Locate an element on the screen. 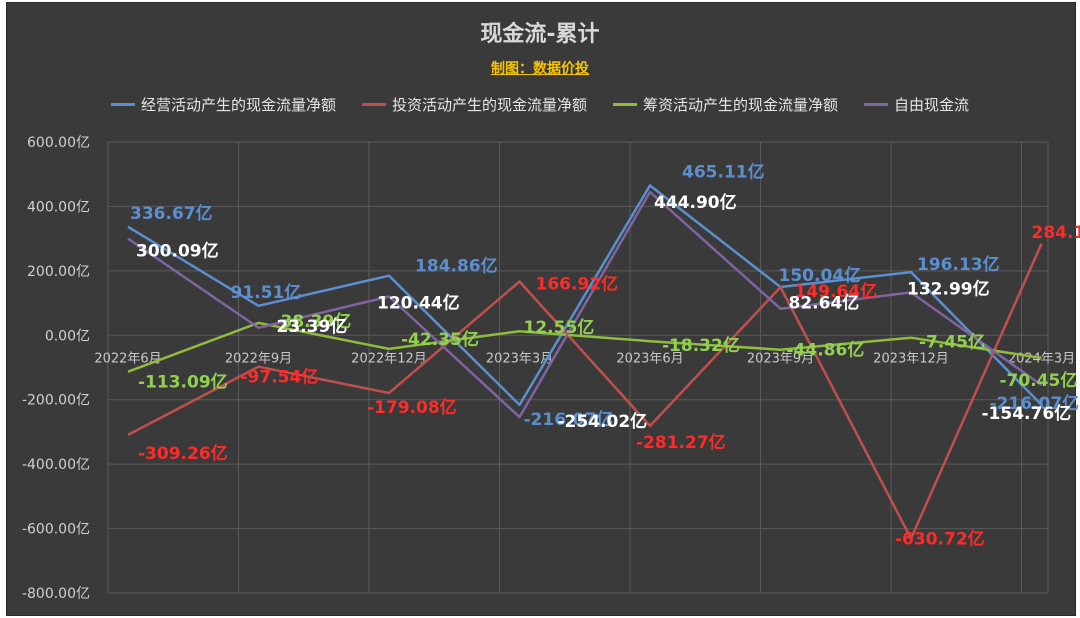 This screenshot has width=1080, height=618. data-label: 120.44亿 is located at coordinates (418, 302).